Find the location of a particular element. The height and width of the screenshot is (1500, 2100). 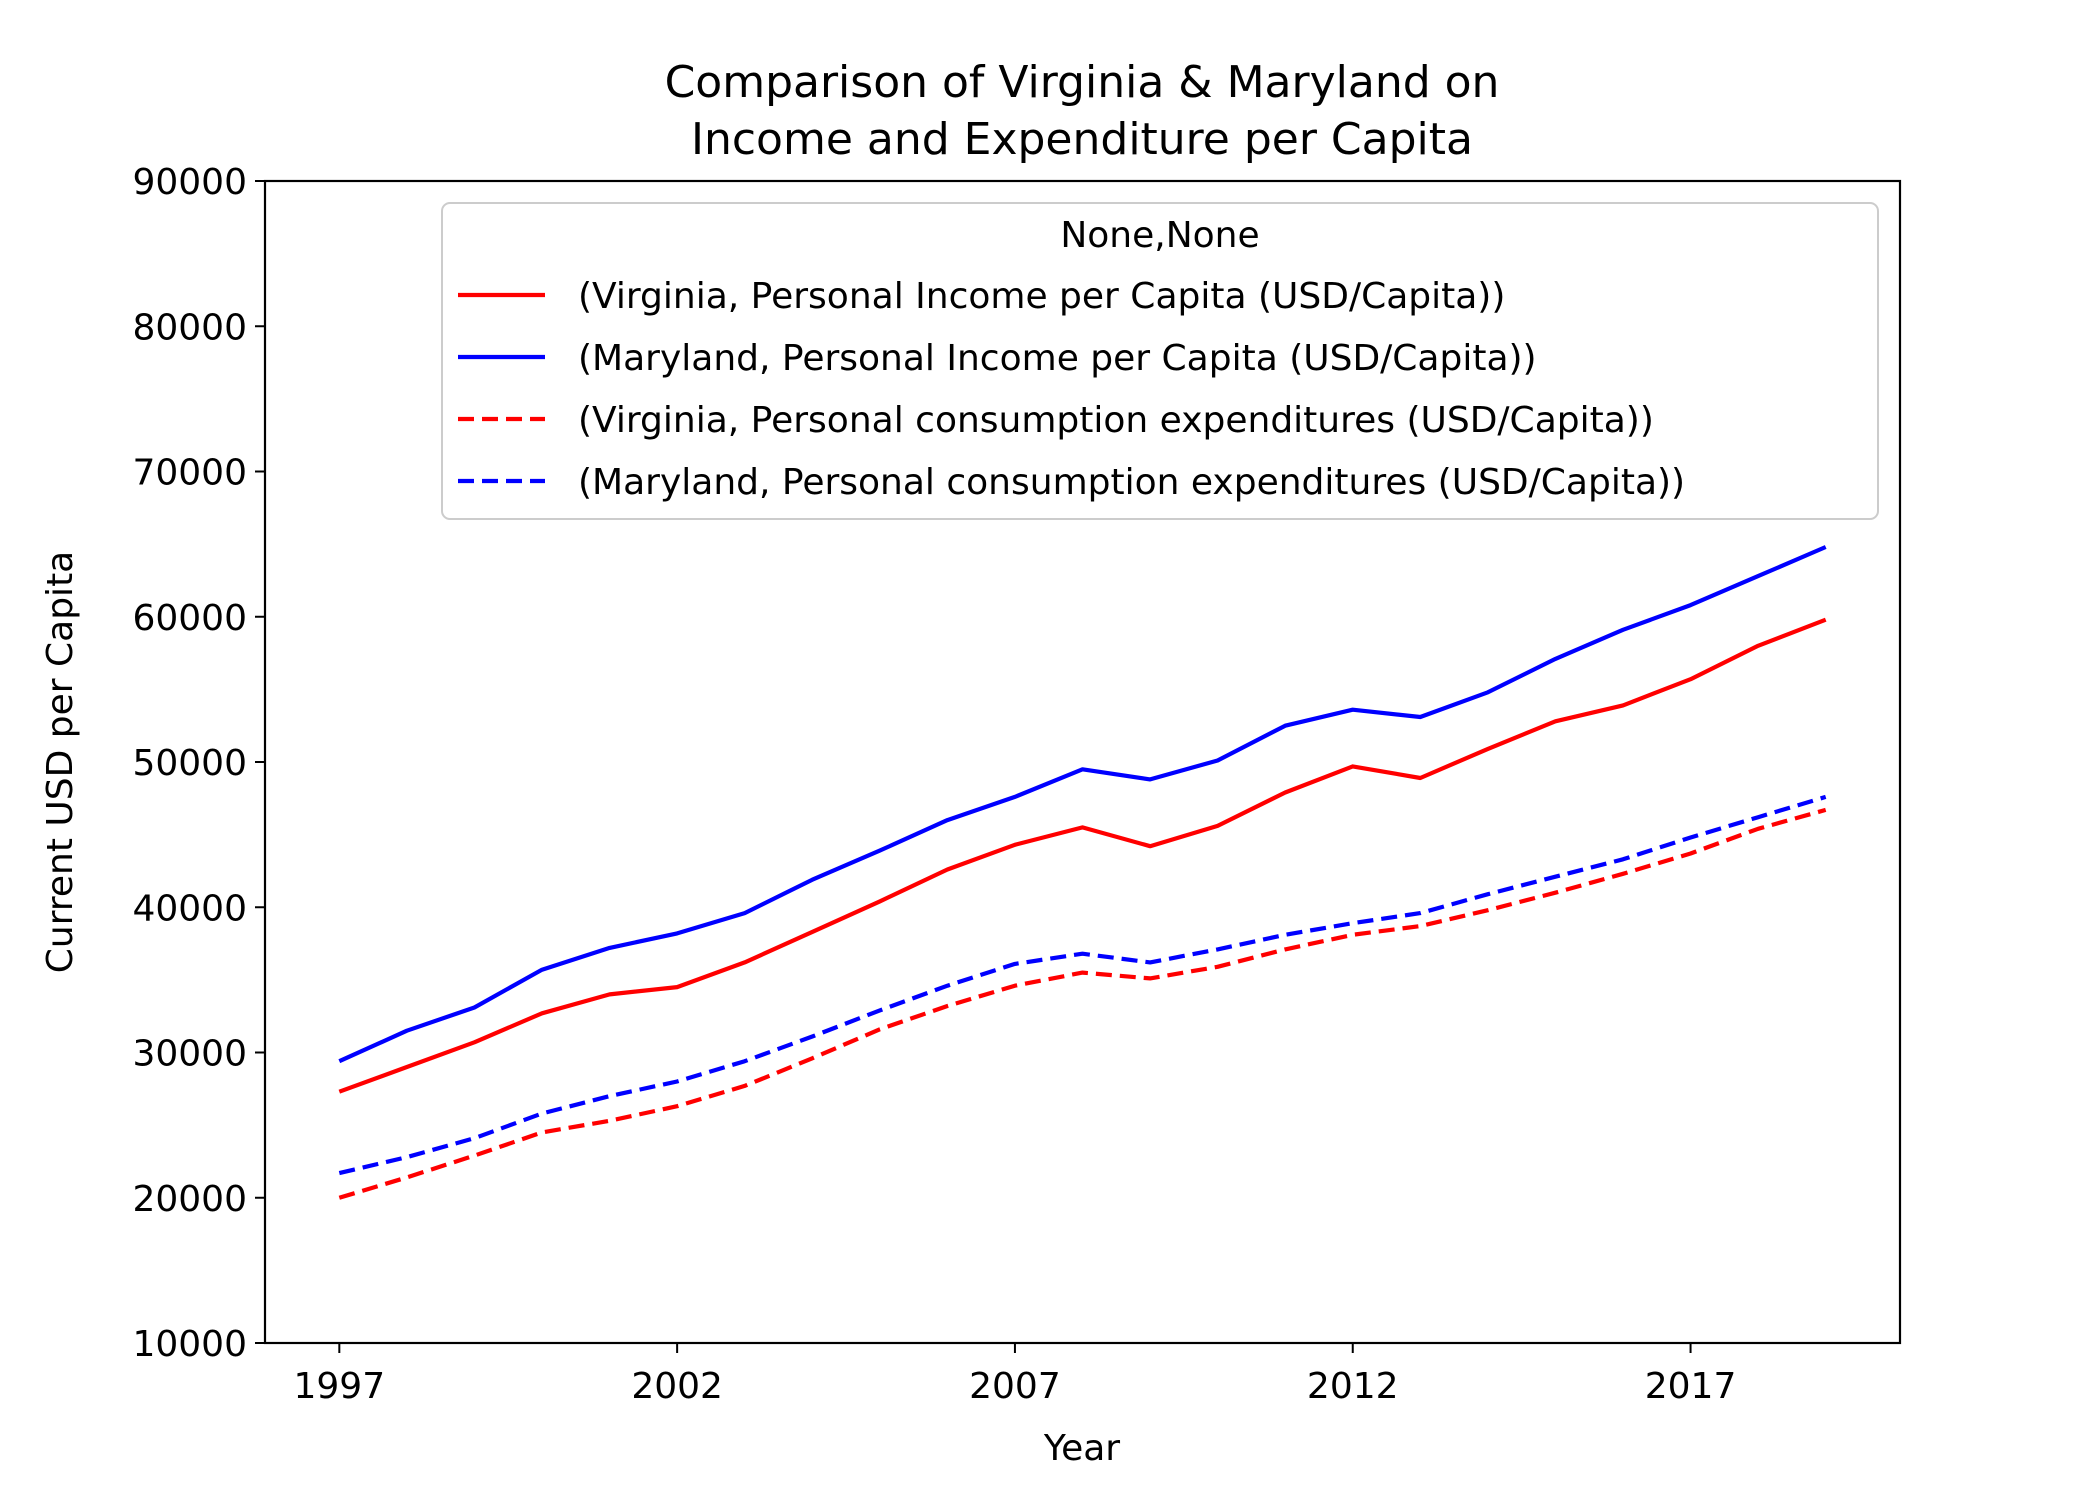

legend-title: None,None is located at coordinates (1159, 235).